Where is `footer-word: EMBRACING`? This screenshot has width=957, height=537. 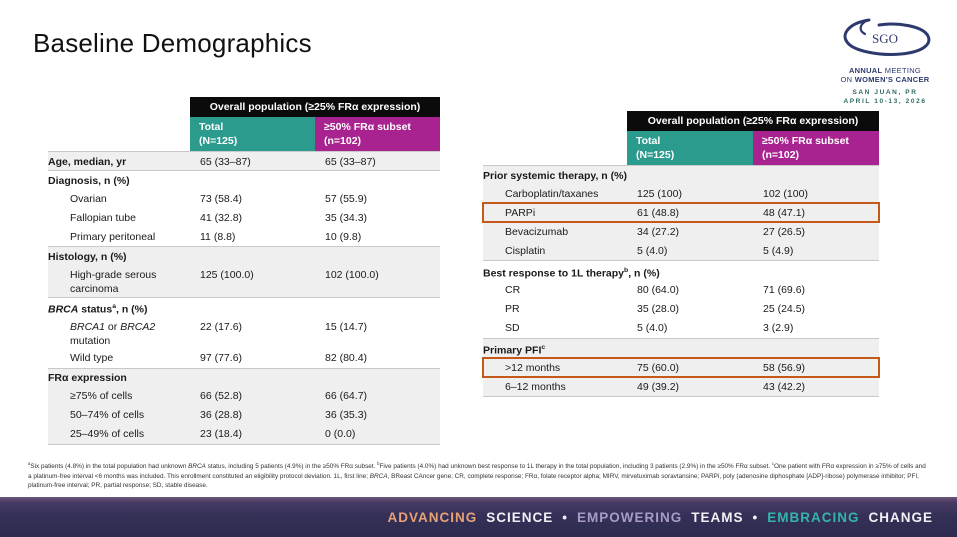 footer-word: EMBRACING is located at coordinates (813, 517).